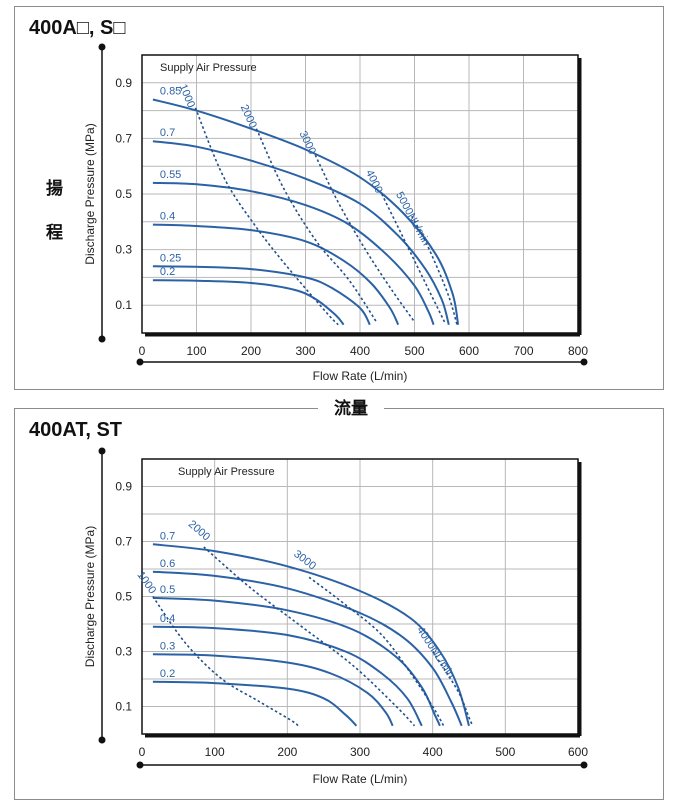 This screenshot has height=806, width=674. I want to click on chart-title-bottom: 400AT, ST, so click(75, 430).